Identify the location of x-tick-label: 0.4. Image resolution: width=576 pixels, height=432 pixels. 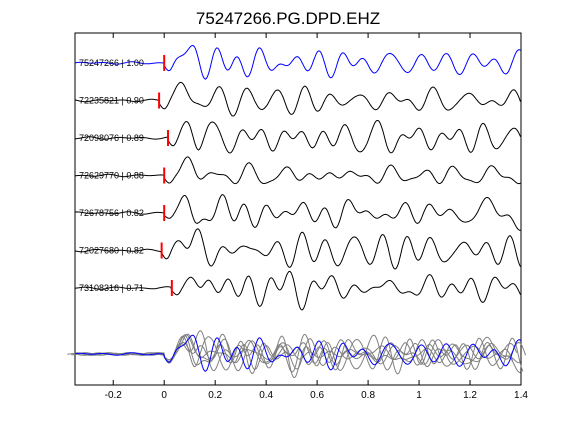
(266, 395).